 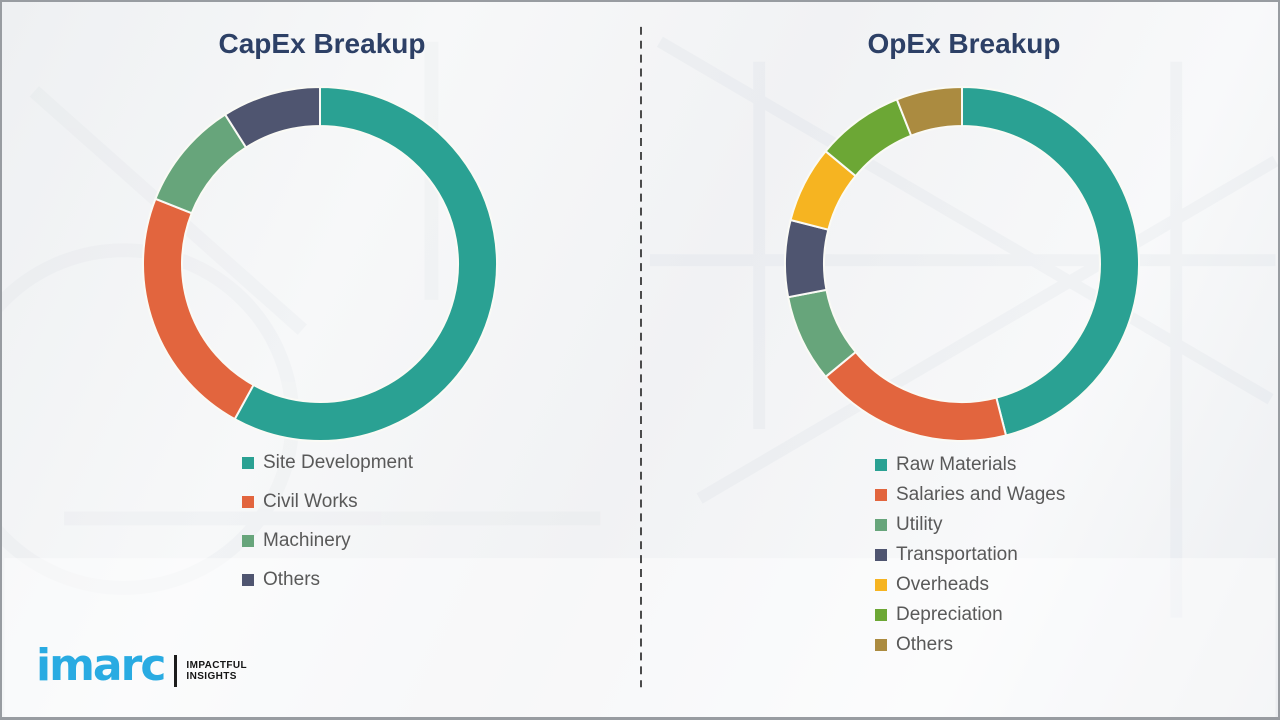 I want to click on legend-item: Machinery, so click(x=327, y=541).